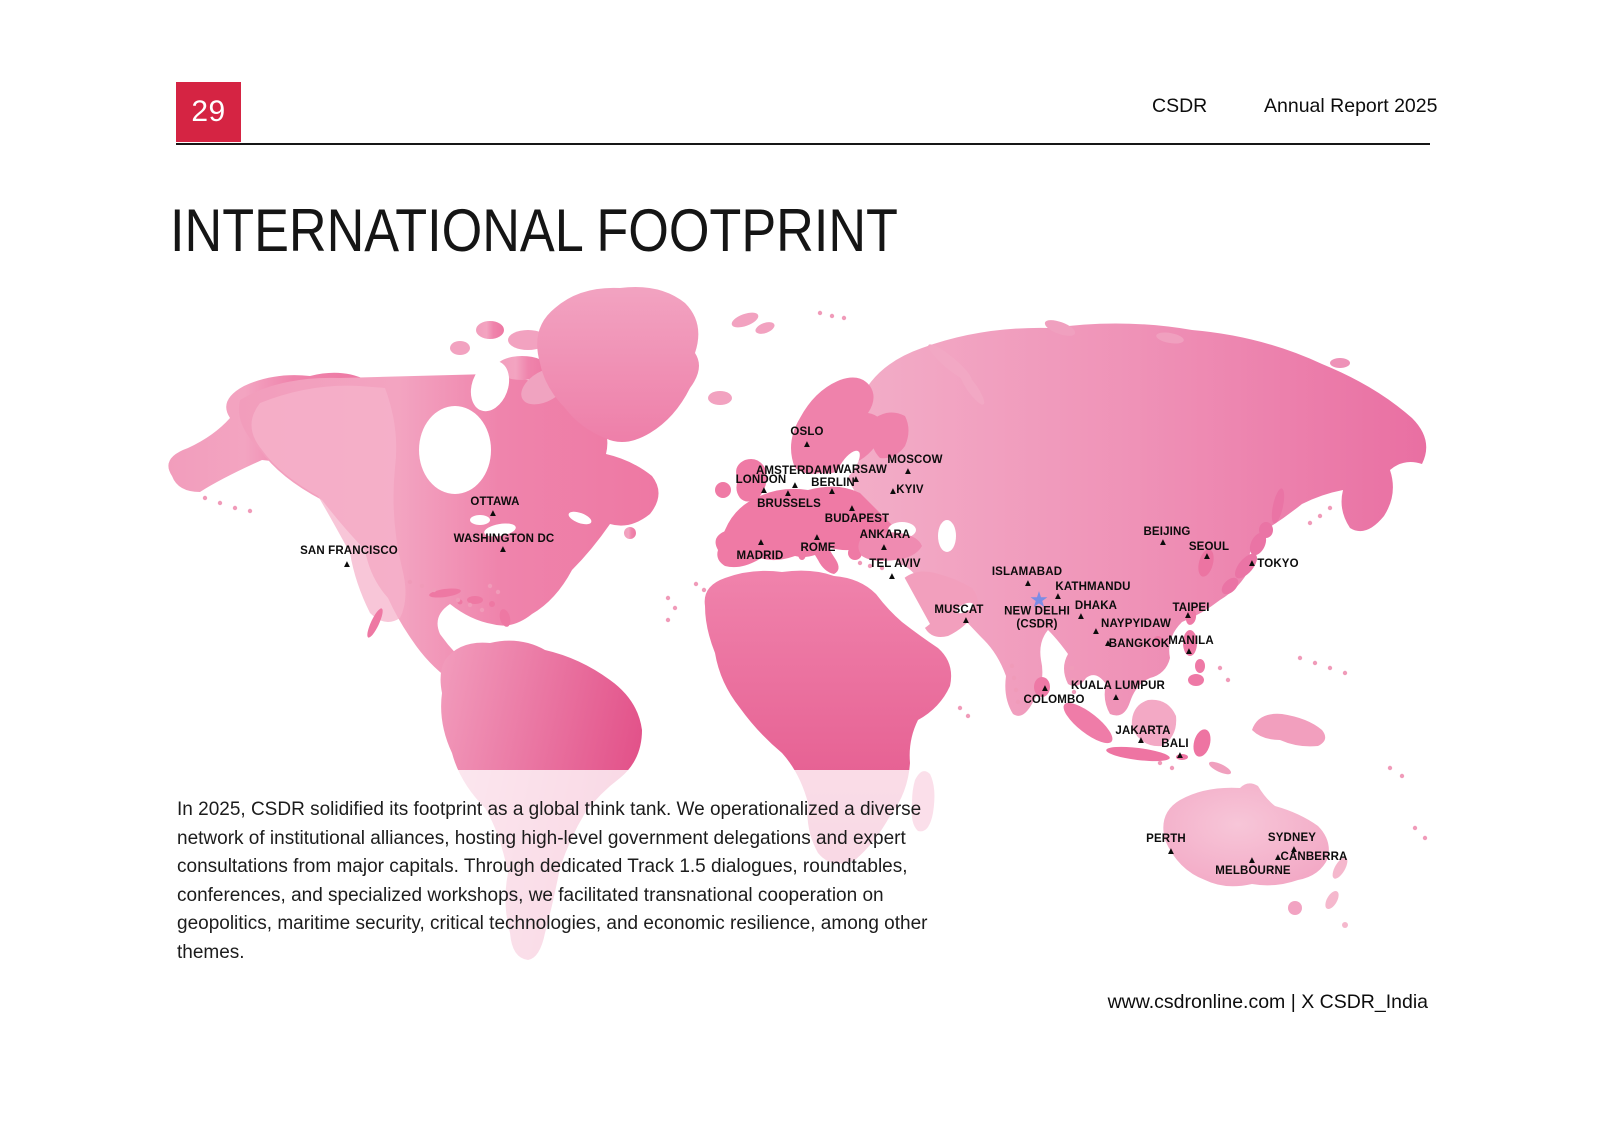  What do you see at coordinates (912, 602) in the screenshot?
I see `red-sea` at bounding box center [912, 602].